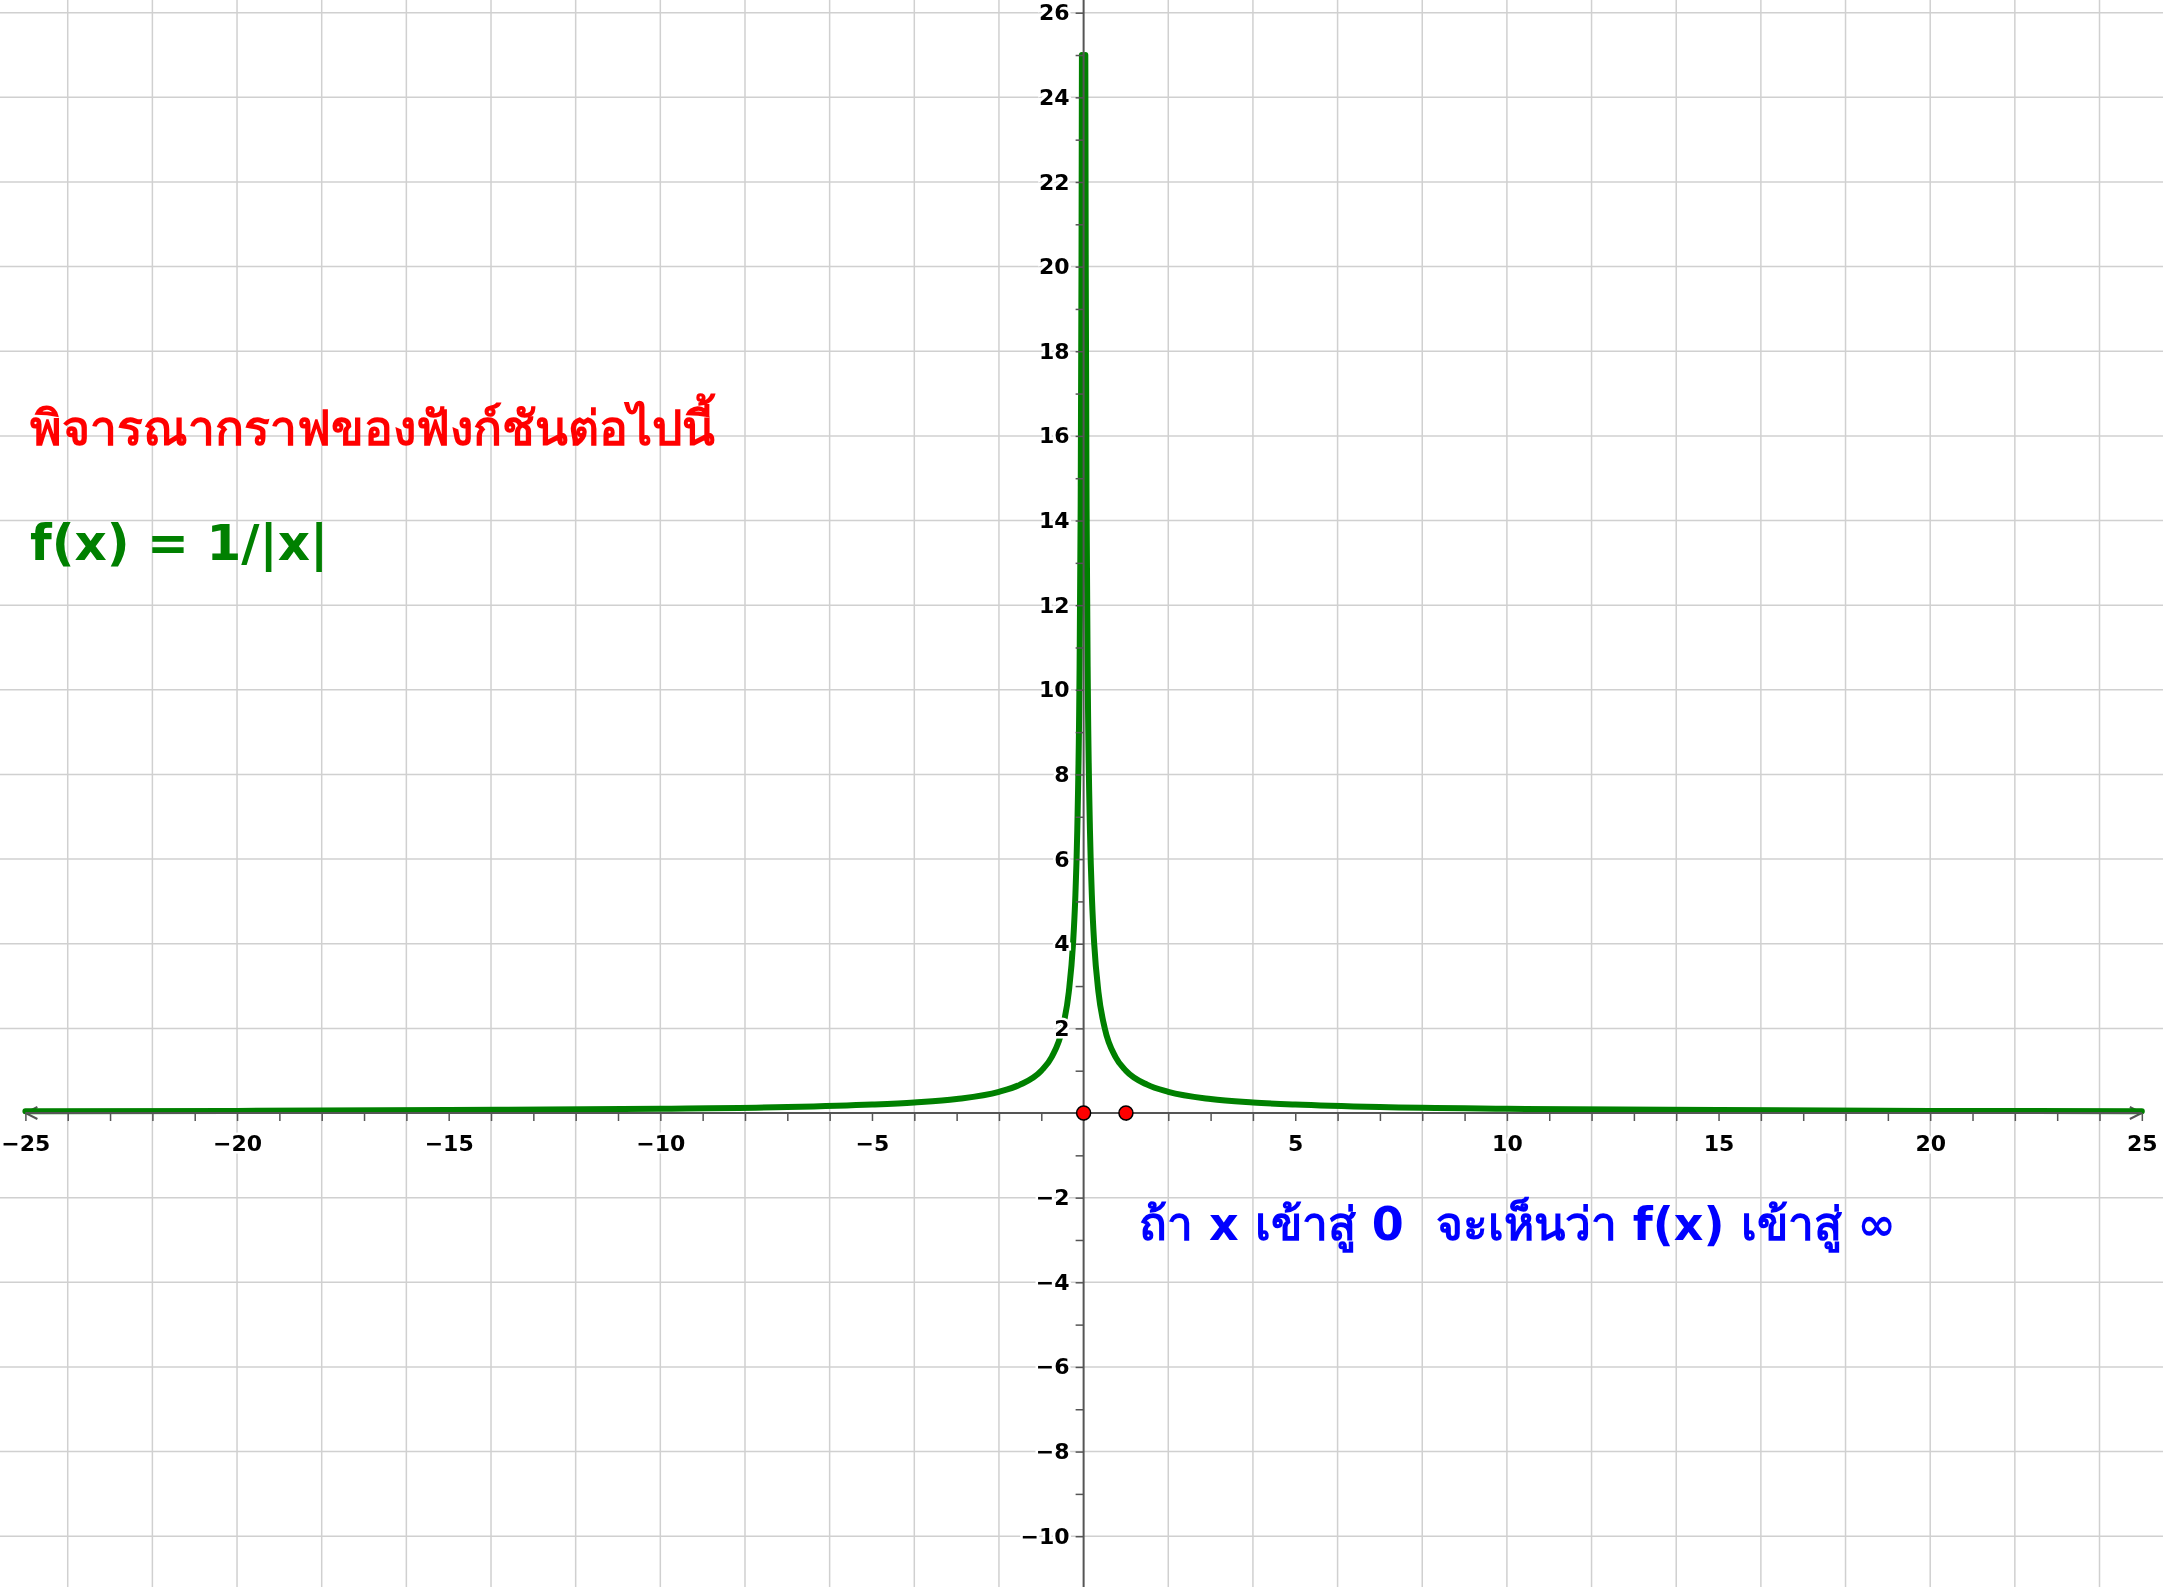 This screenshot has height=1587, width=2163. Describe the element at coordinates (1054, 182) in the screenshot. I see `y-tick-label: 22` at that location.